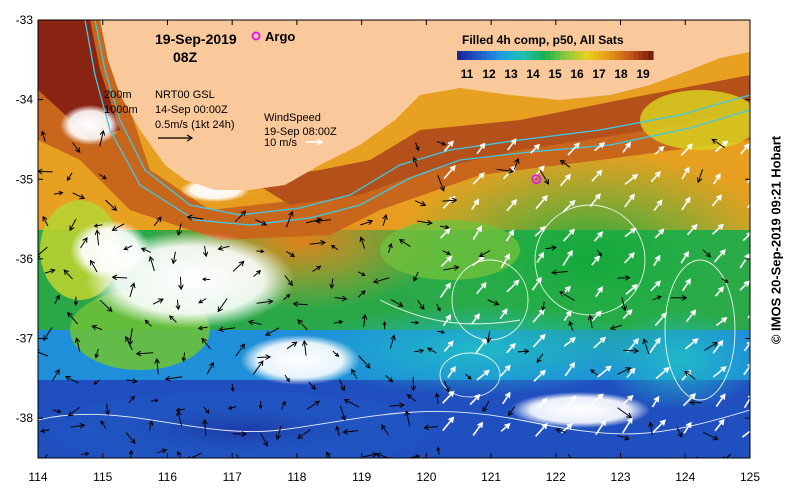 The height and width of the screenshot is (492, 790). Describe the element at coordinates (25, 418) in the screenshot. I see `y-tick-label: -38` at that location.